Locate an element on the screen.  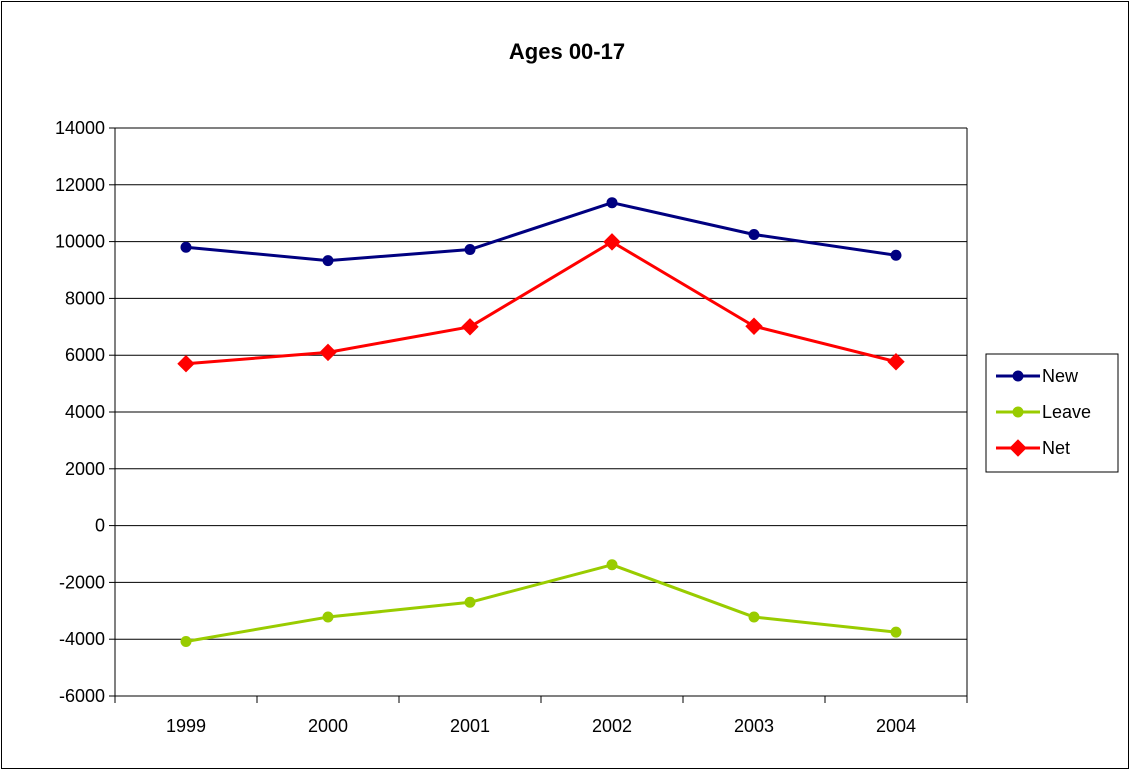
y-tick-label: 6000 is located at coordinates (85, 355).